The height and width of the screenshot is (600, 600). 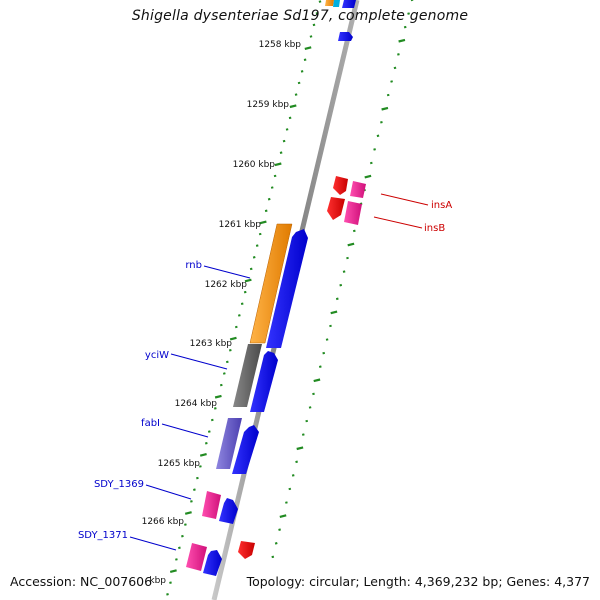 What do you see at coordinates (212, 563) in the screenshot?
I see `gene-SDY_1371-strand-arrow` at bounding box center [212, 563].